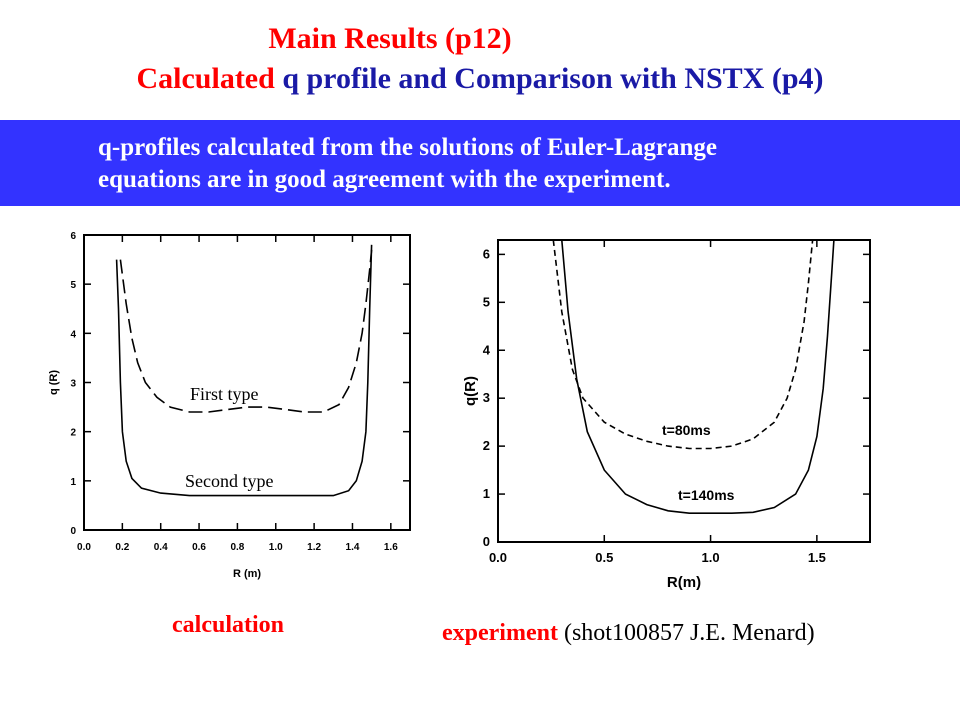 The height and width of the screenshot is (720, 960). Describe the element at coordinates (54, 382) in the screenshot. I see `y-axis-label: q (R)` at that location.